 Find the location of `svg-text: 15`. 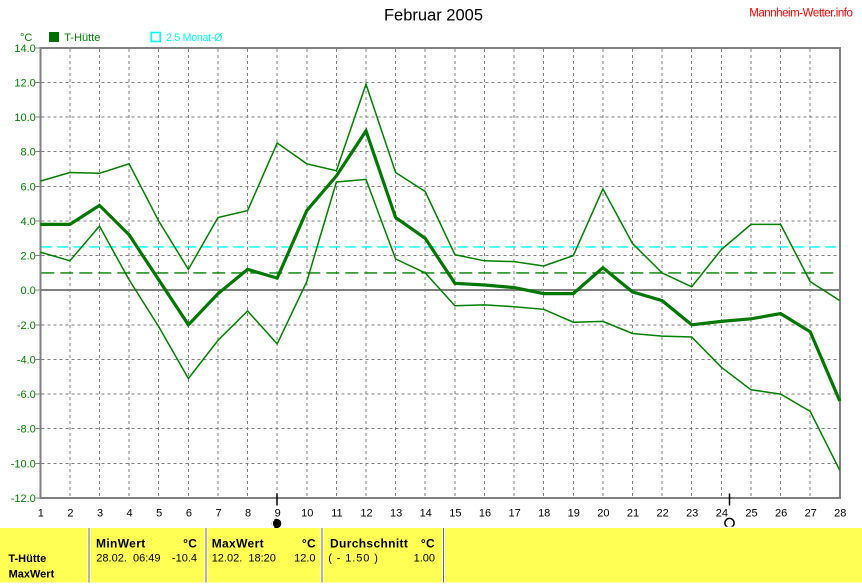

svg-text: 15 is located at coordinates (455, 514).